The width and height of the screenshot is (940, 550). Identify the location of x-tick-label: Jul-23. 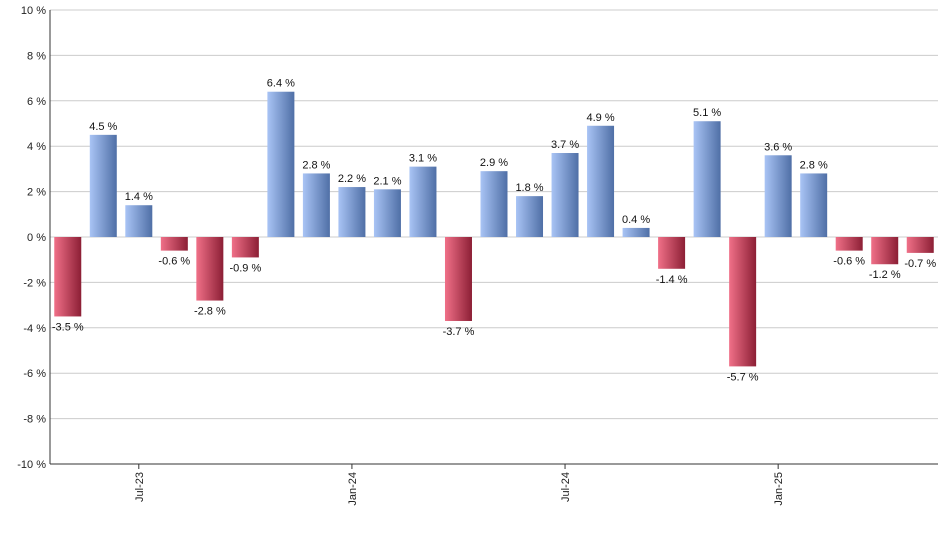
(140, 487).